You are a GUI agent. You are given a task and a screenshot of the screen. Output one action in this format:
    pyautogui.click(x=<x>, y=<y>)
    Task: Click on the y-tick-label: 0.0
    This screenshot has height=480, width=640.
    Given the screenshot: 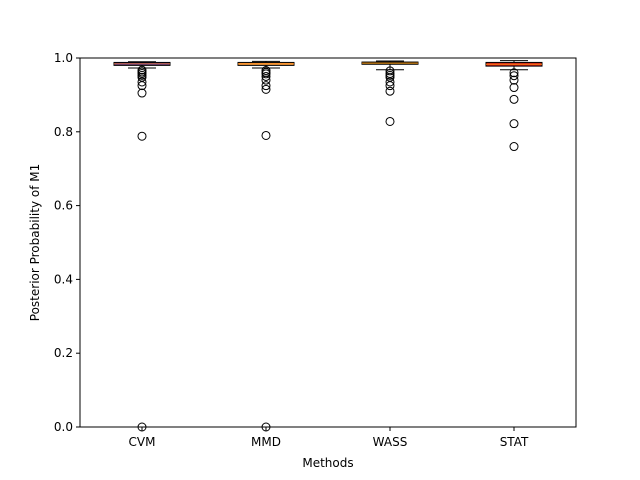 What is the action you would take?
    pyautogui.click(x=63, y=427)
    